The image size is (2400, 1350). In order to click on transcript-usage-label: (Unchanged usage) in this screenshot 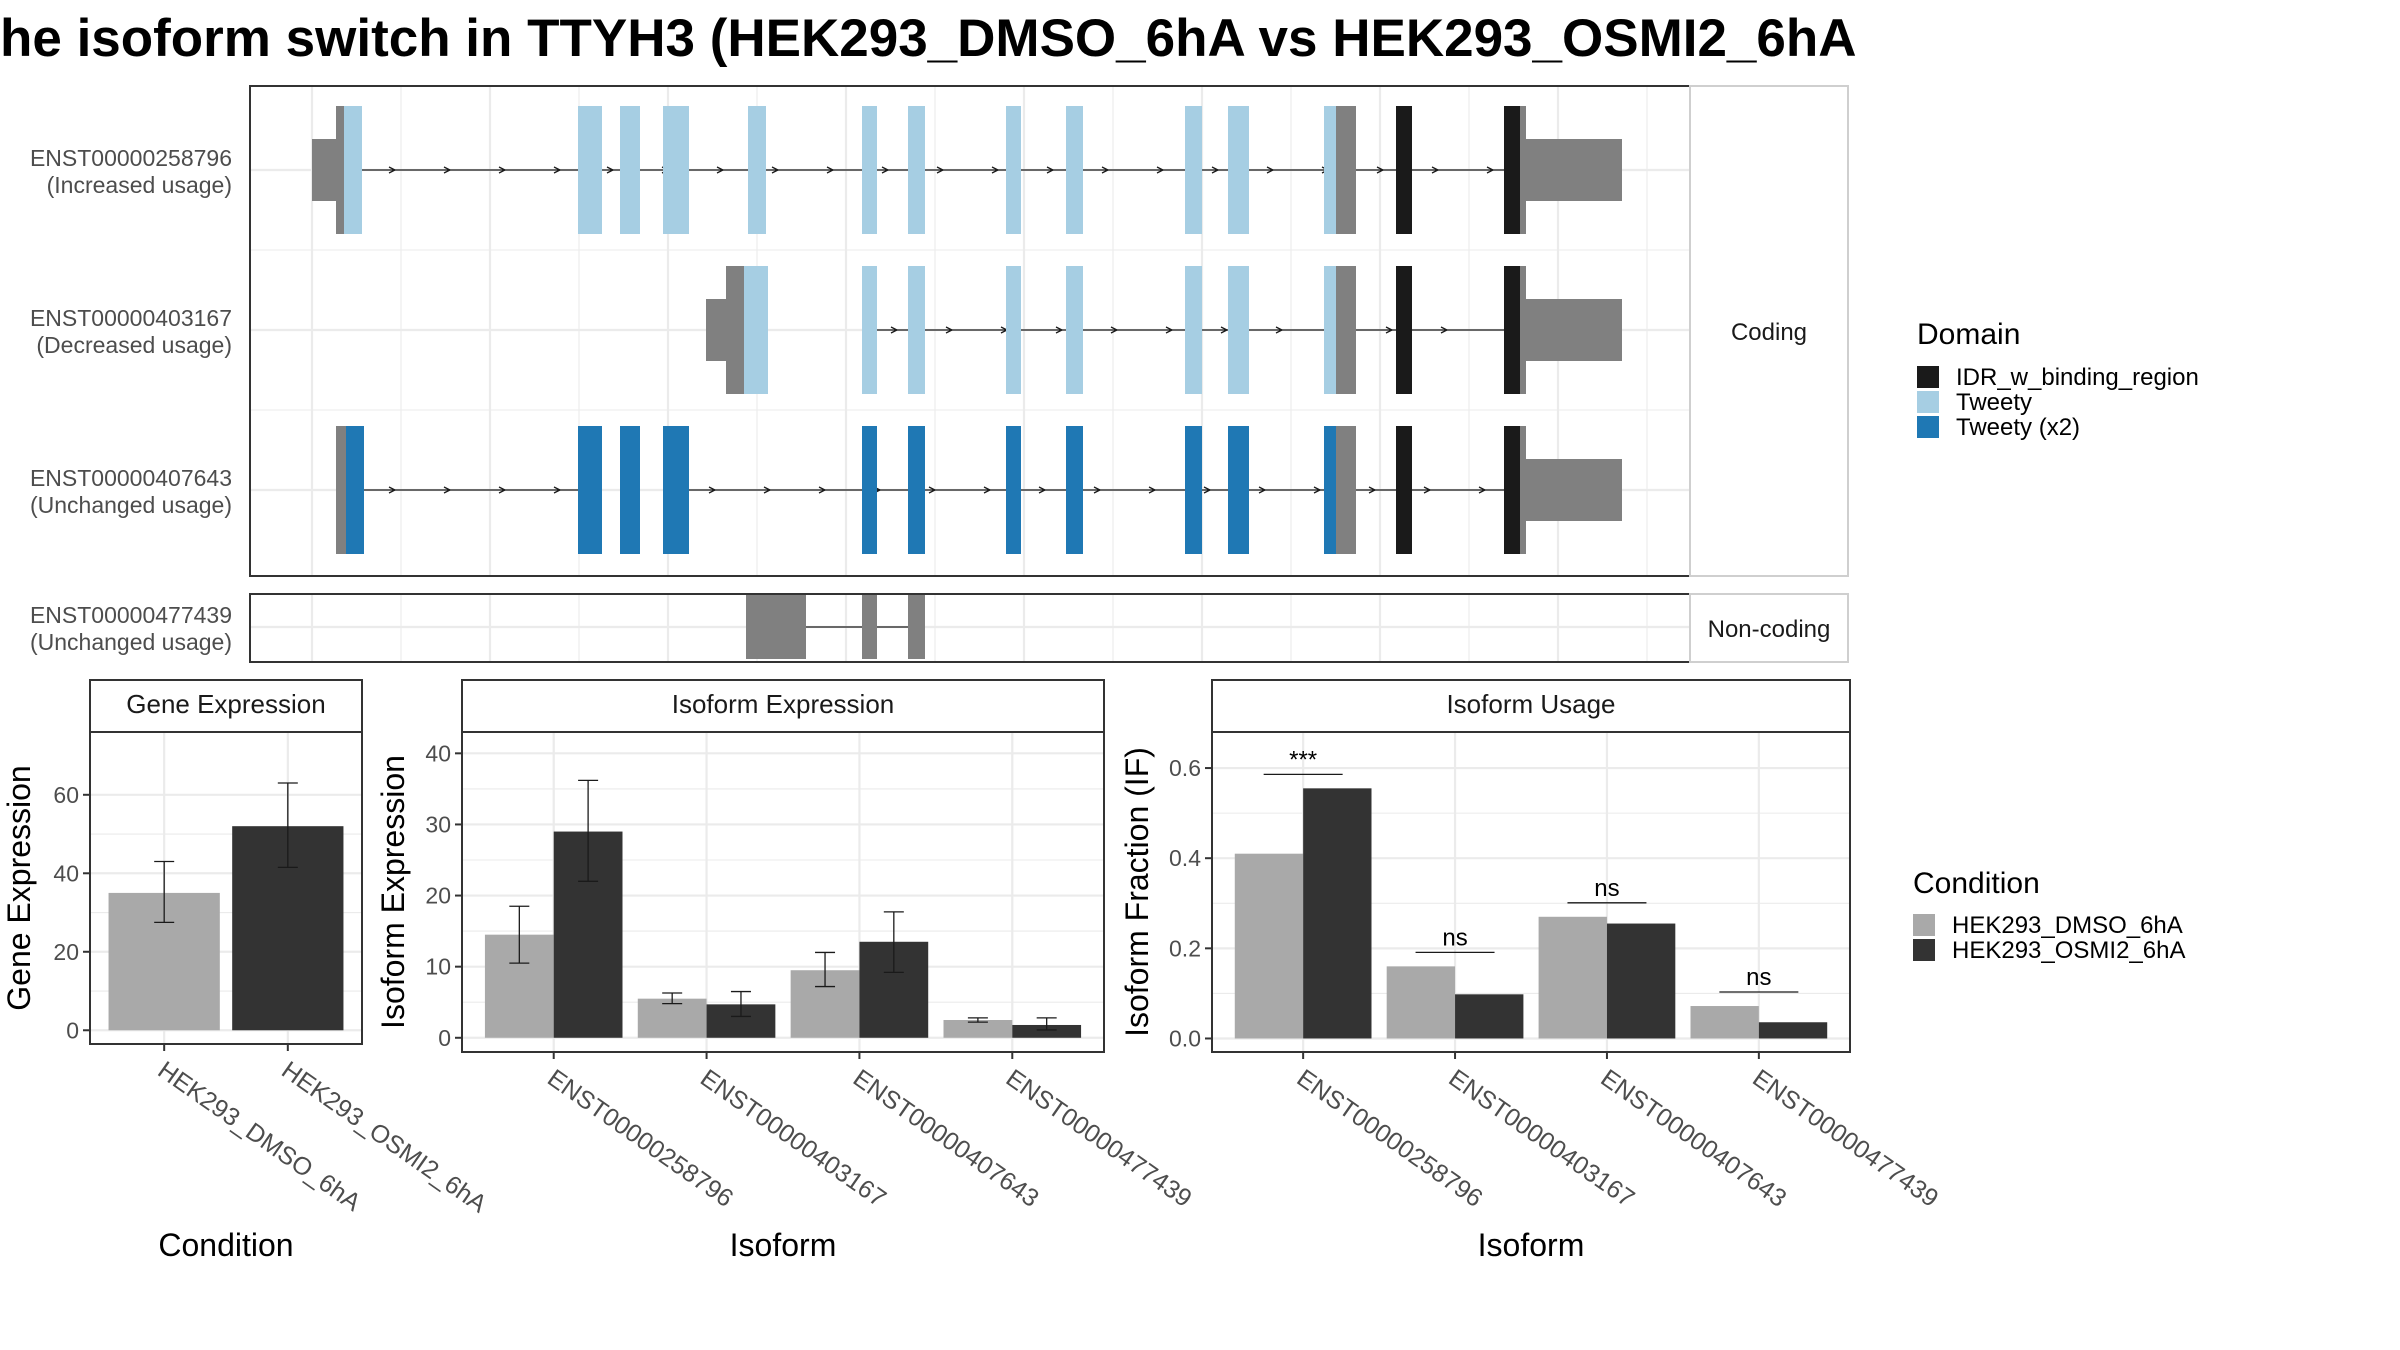, I will do `click(131, 505)`.